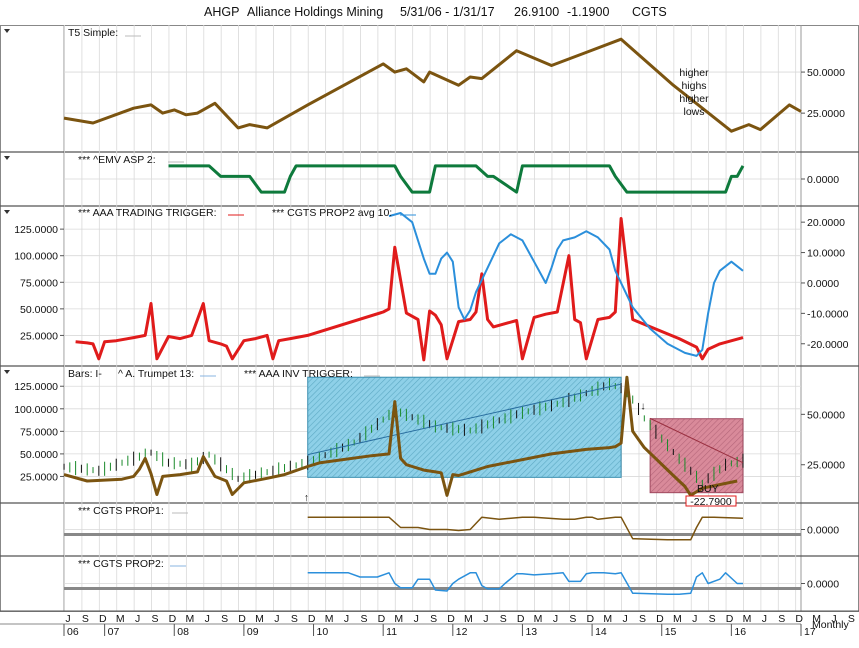 Image resolution: width=859 pixels, height=648 pixels. I want to click on prop2-tick-label: 0.0000, so click(823, 585).